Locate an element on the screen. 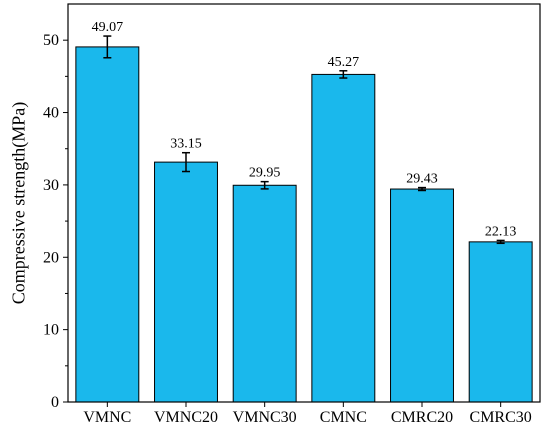 The height and width of the screenshot is (431, 550). y-tick-label-20: 20 is located at coordinates (51, 257).